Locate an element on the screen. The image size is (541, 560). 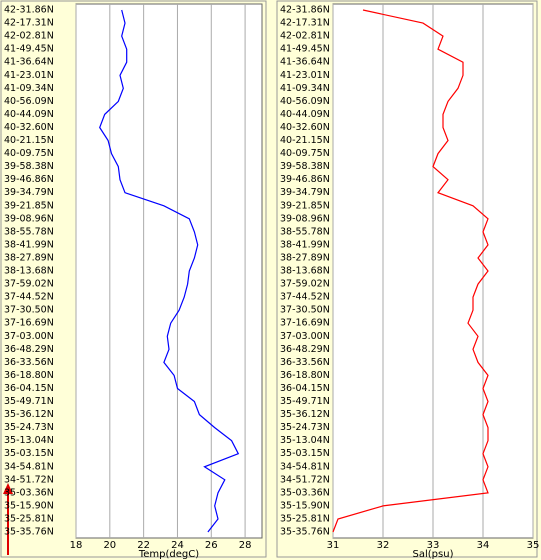
x-tick-label: 20 is located at coordinates (109, 545).